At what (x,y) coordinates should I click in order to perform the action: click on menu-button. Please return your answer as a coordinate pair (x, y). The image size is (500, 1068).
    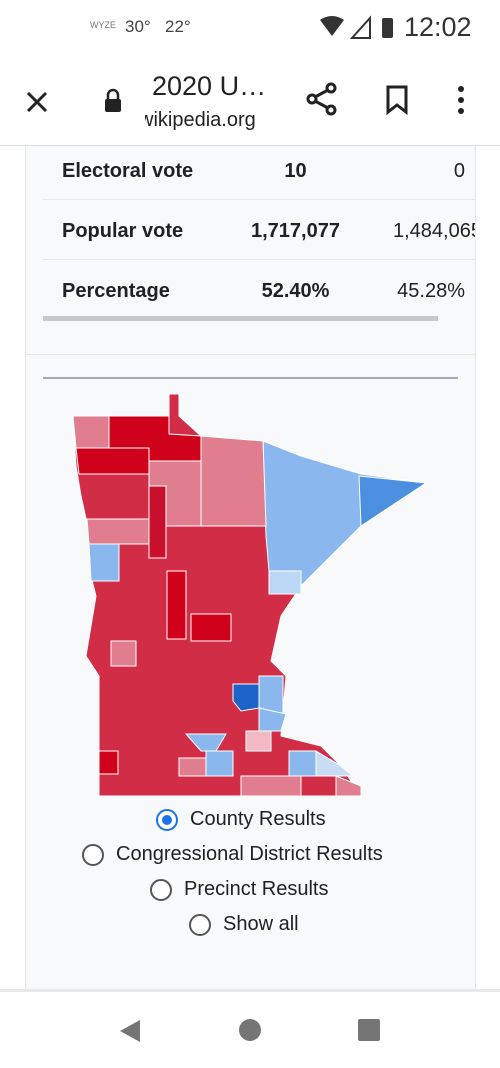
    Looking at the image, I should click on (461, 100).